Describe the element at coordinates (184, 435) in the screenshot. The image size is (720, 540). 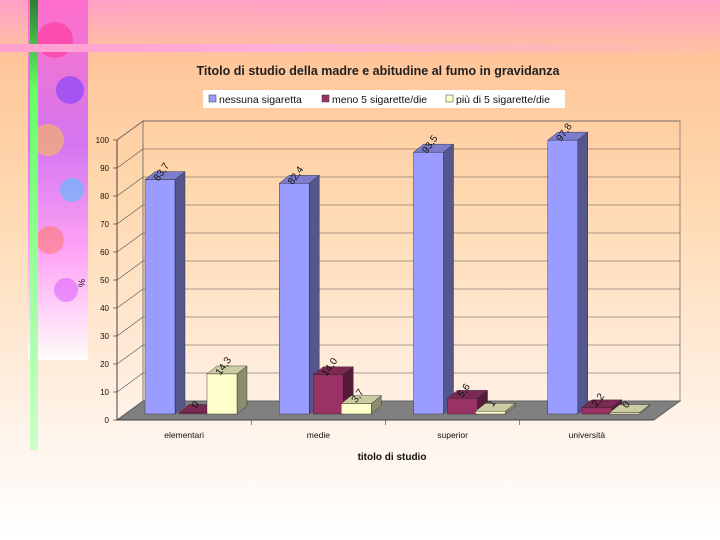
I see `category-label-0: elementari` at that location.